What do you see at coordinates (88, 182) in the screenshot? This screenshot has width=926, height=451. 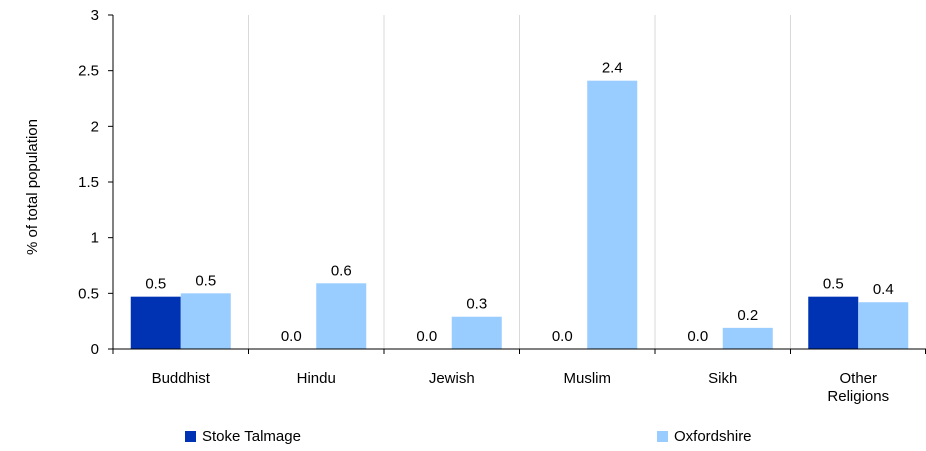 I see `y-tick-label: 1.5` at bounding box center [88, 182].